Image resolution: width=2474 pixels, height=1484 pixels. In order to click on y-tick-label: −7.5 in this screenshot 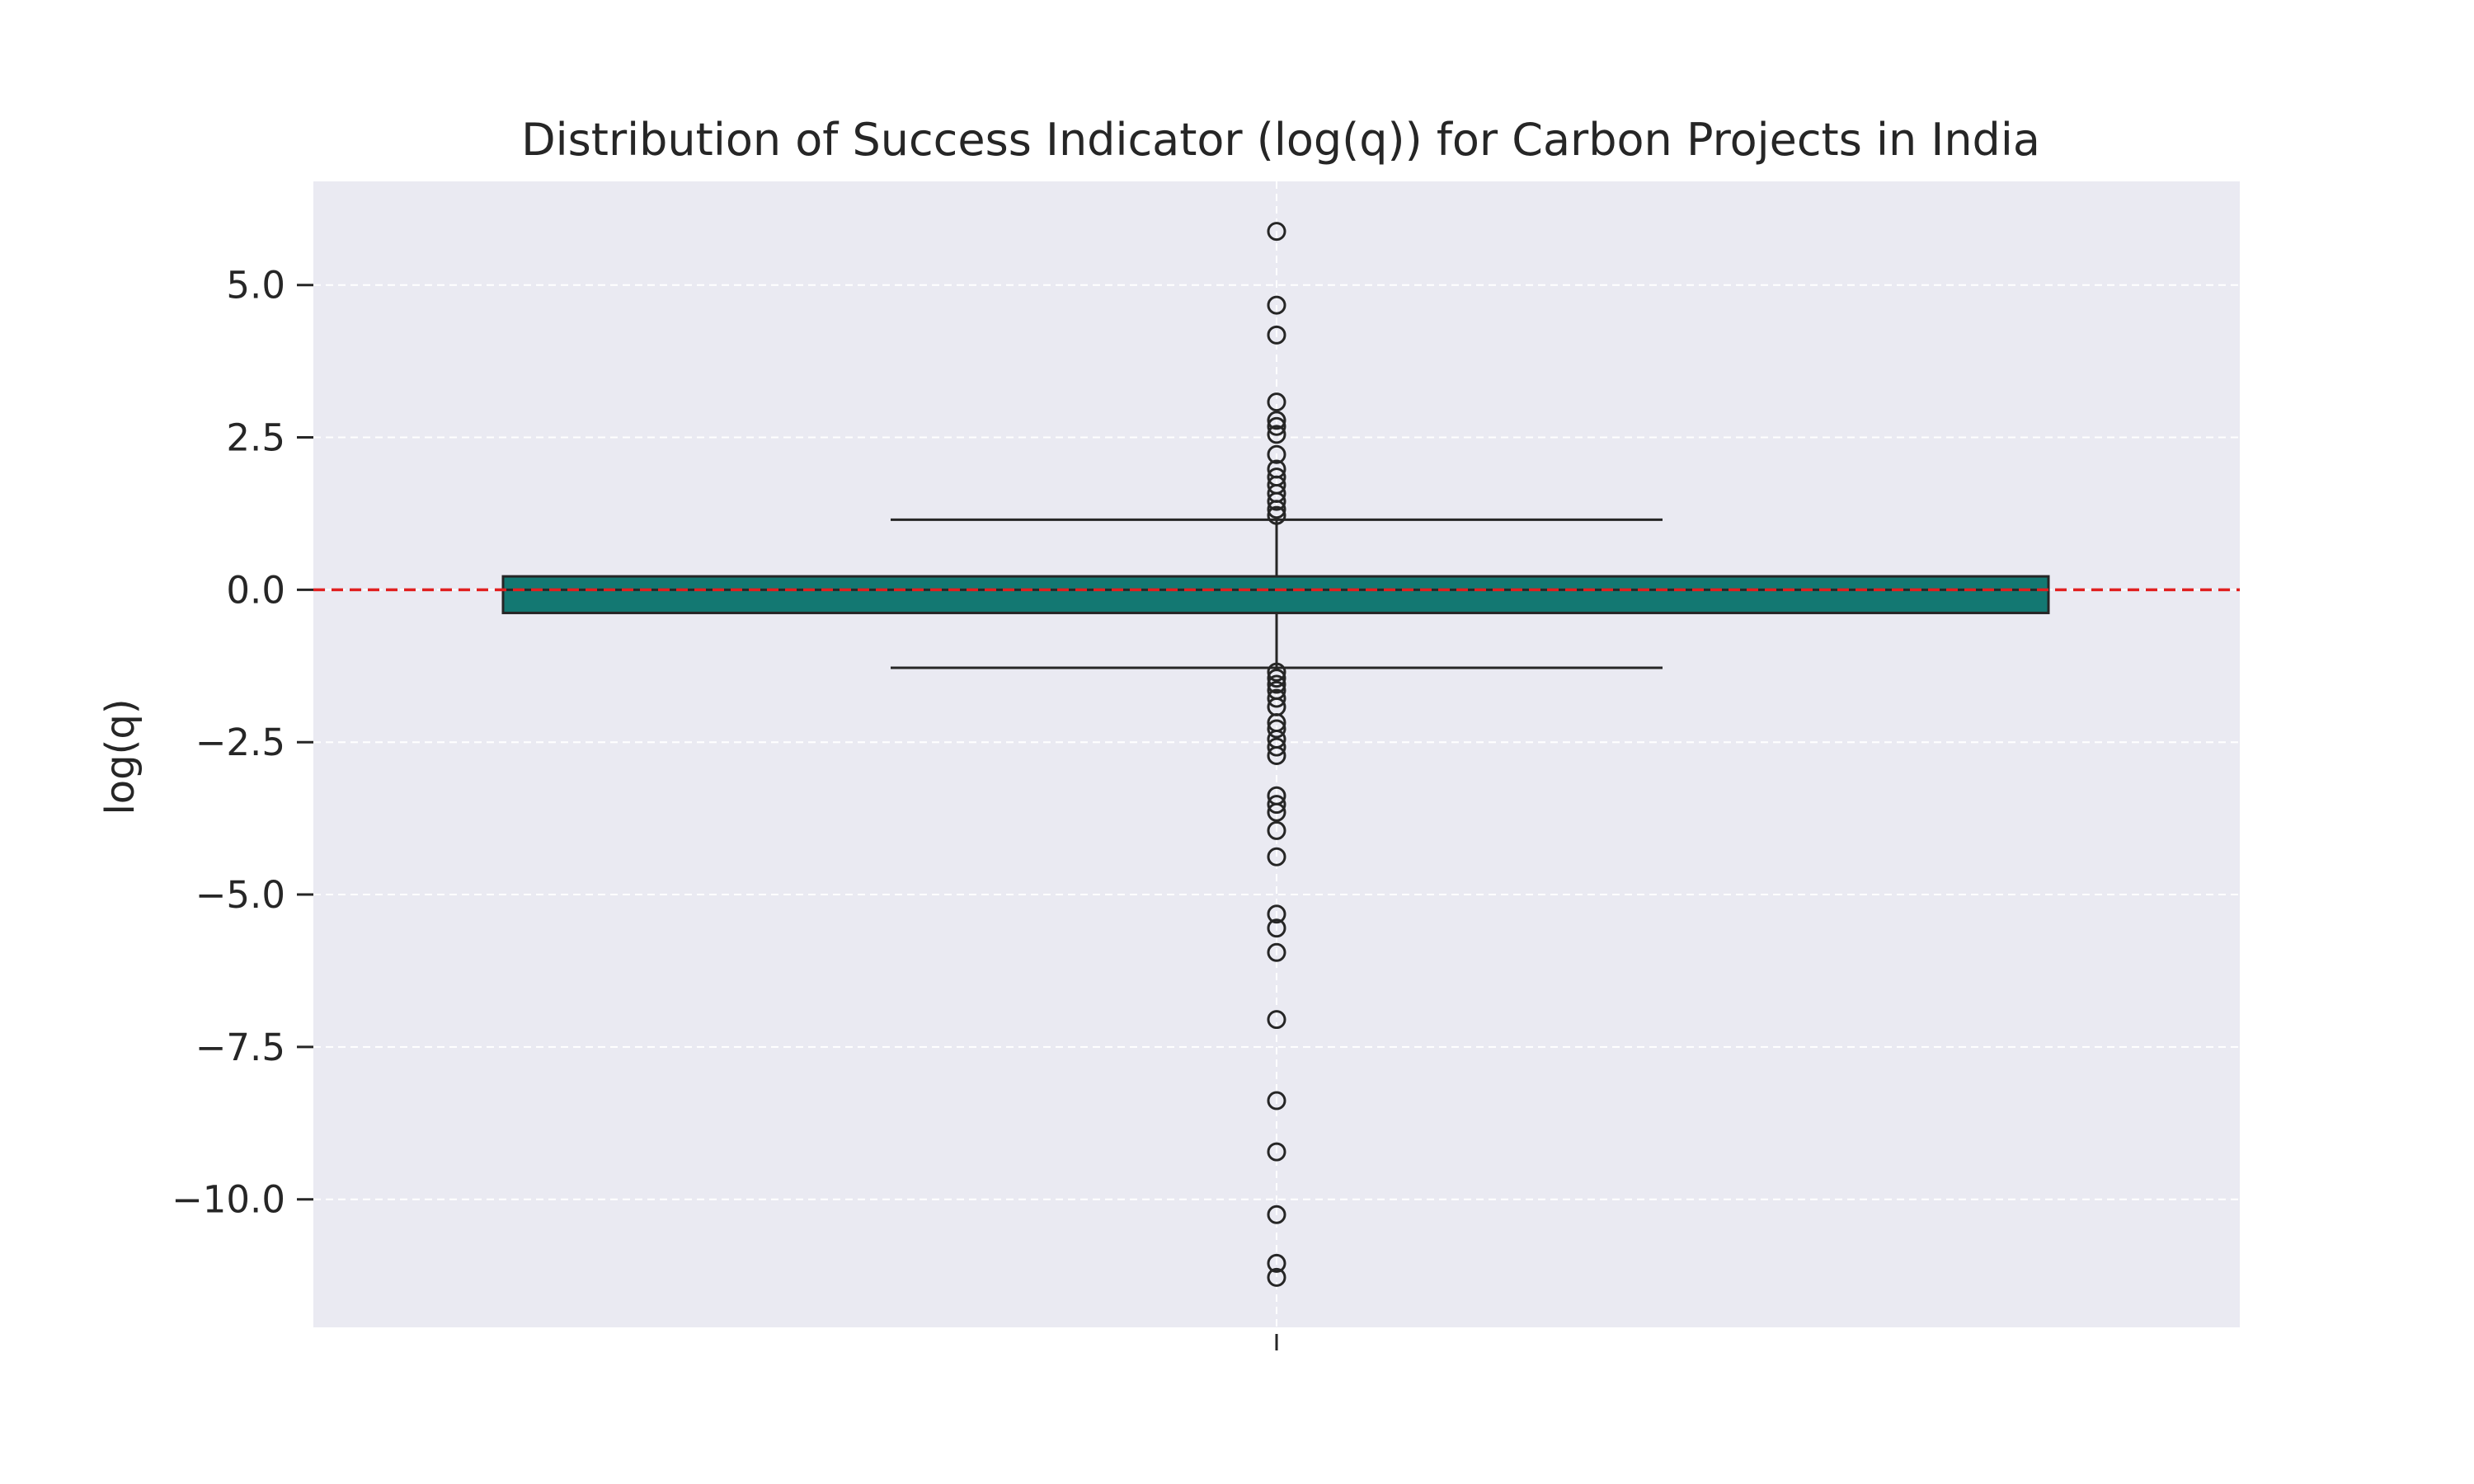, I will do `click(240, 1047)`.